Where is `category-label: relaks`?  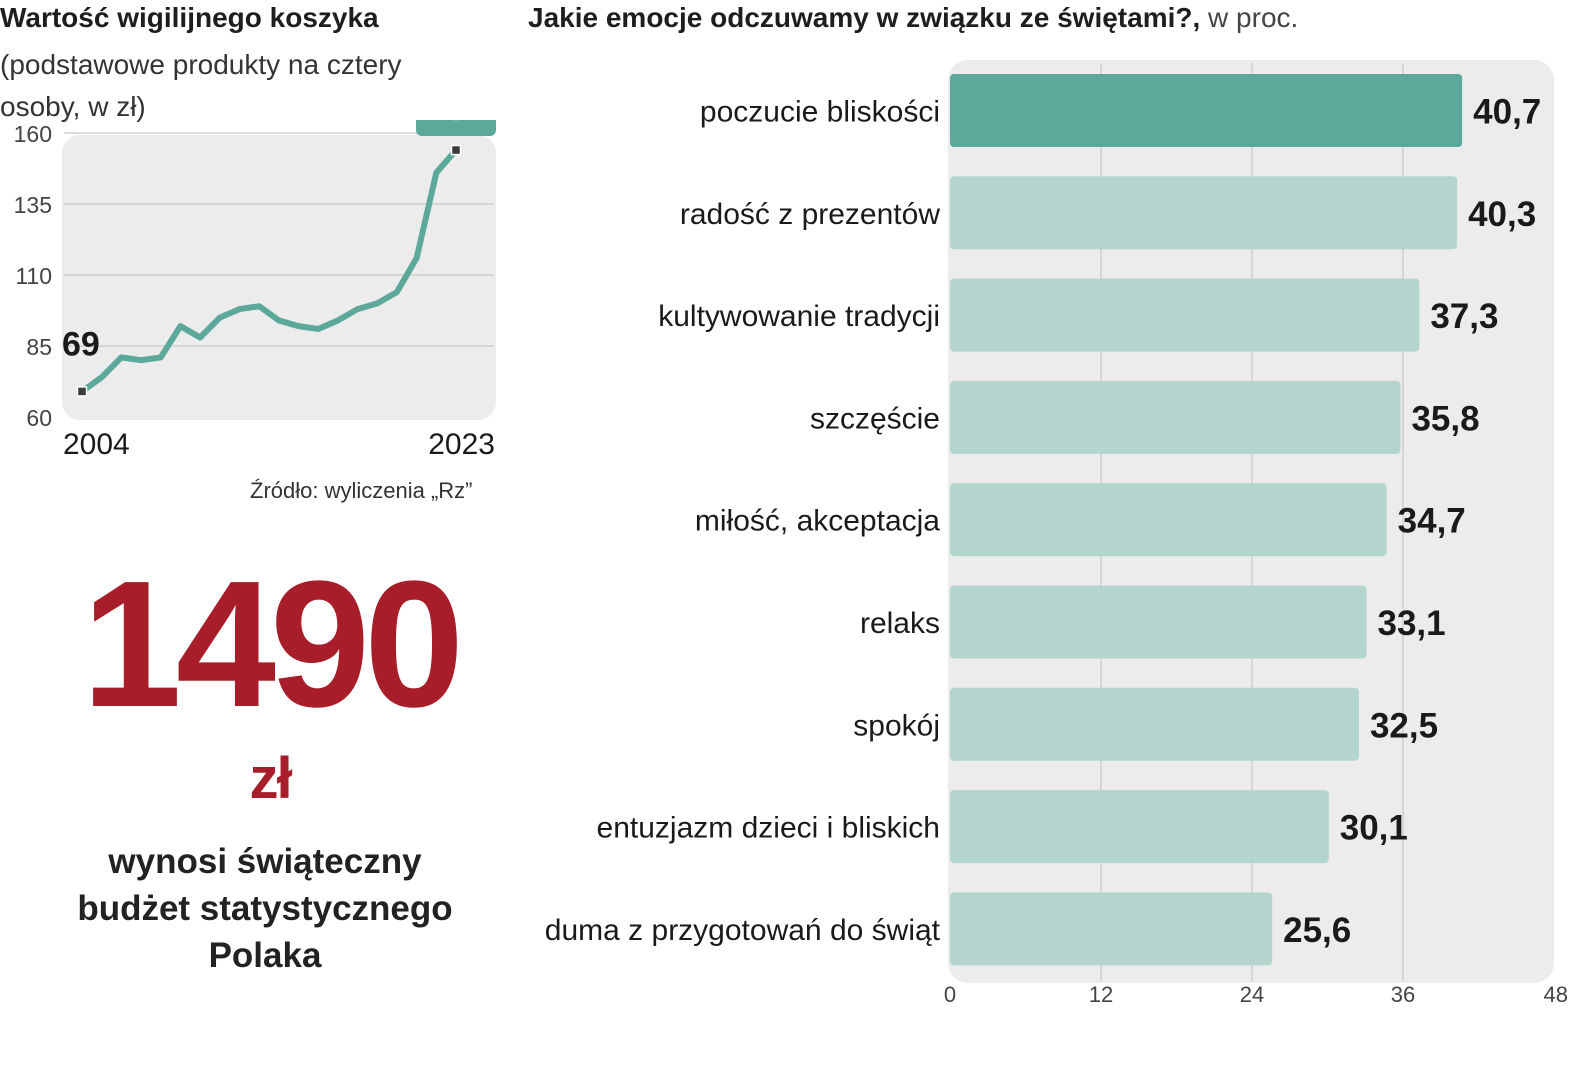 category-label: relaks is located at coordinates (900, 623).